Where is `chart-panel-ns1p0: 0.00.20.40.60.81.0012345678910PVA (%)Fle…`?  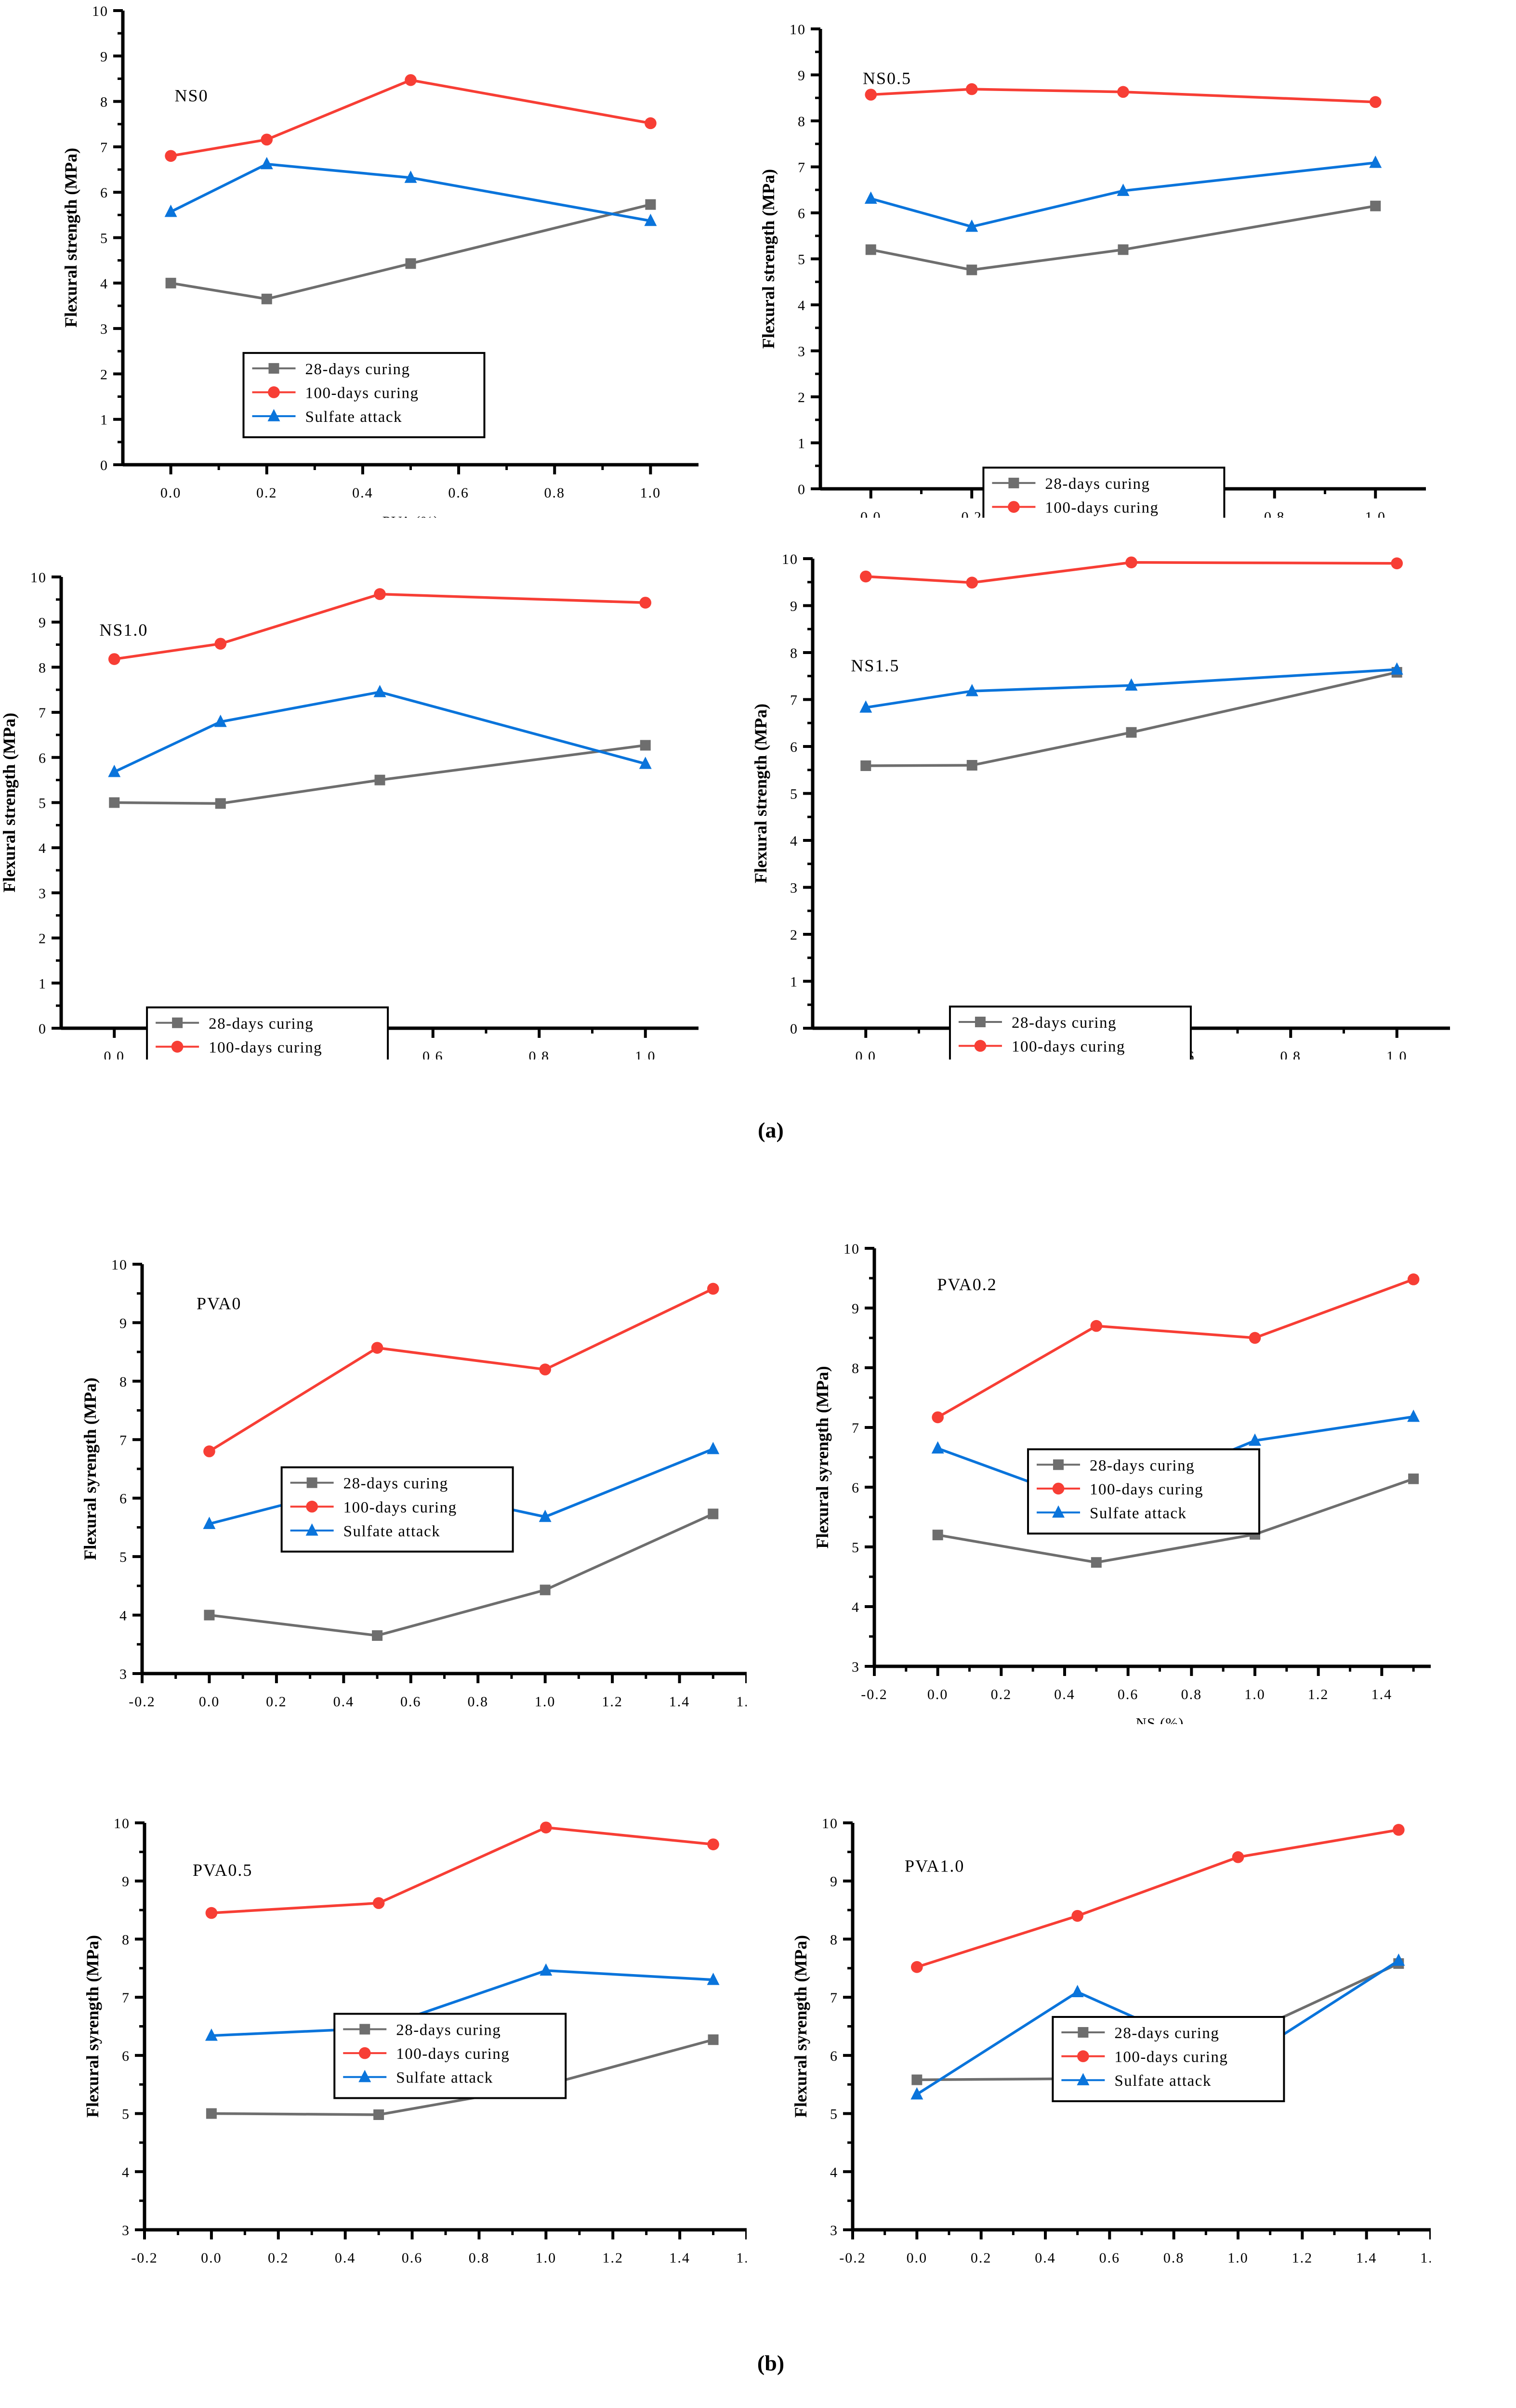 chart-panel-ns1p0: 0.00.20.40.60.81.0012345678910PVA (%)Fle… is located at coordinates (361, 795).